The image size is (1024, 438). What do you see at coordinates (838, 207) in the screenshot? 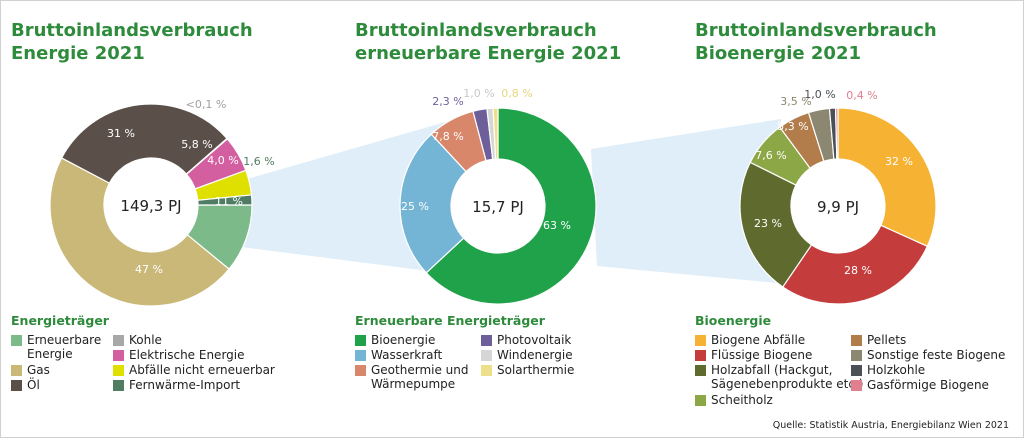
I see `center-total-label: 9,9 PJ` at bounding box center [838, 207].